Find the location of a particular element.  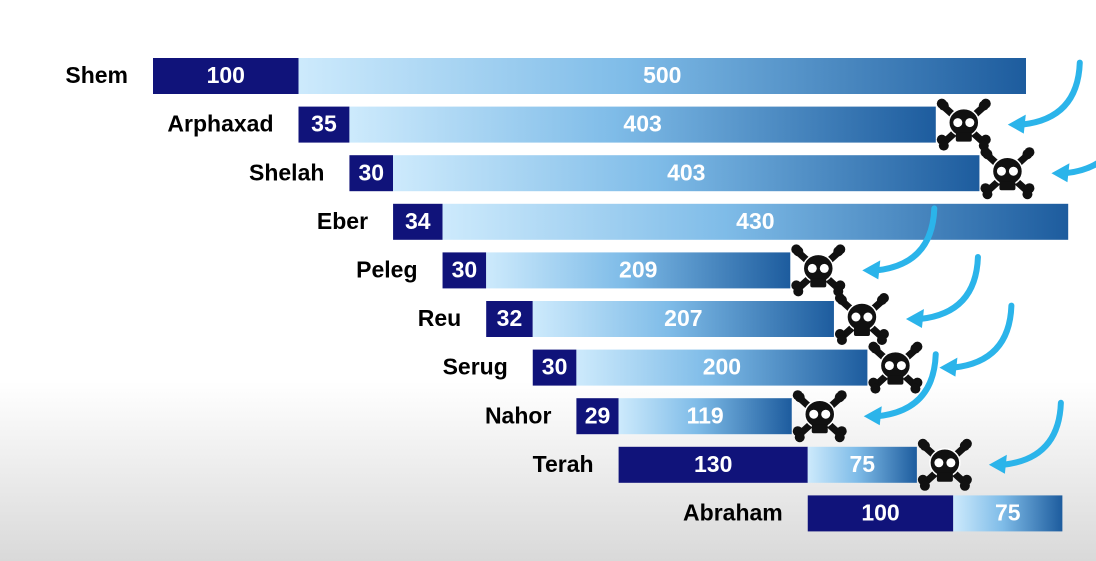

value-label: 119 is located at coordinates (705, 415).